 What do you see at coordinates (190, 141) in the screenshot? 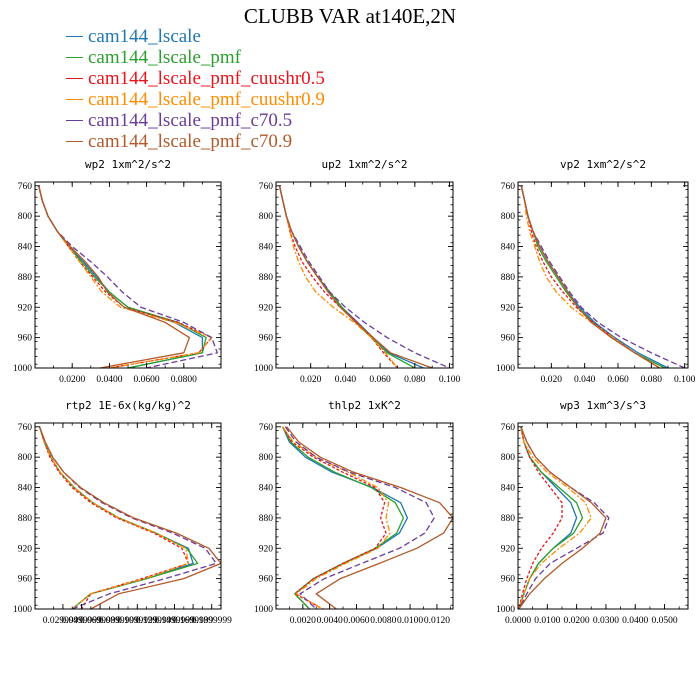
I see `legend-label: cam144_lscale_pmf_c70.9` at bounding box center [190, 141].